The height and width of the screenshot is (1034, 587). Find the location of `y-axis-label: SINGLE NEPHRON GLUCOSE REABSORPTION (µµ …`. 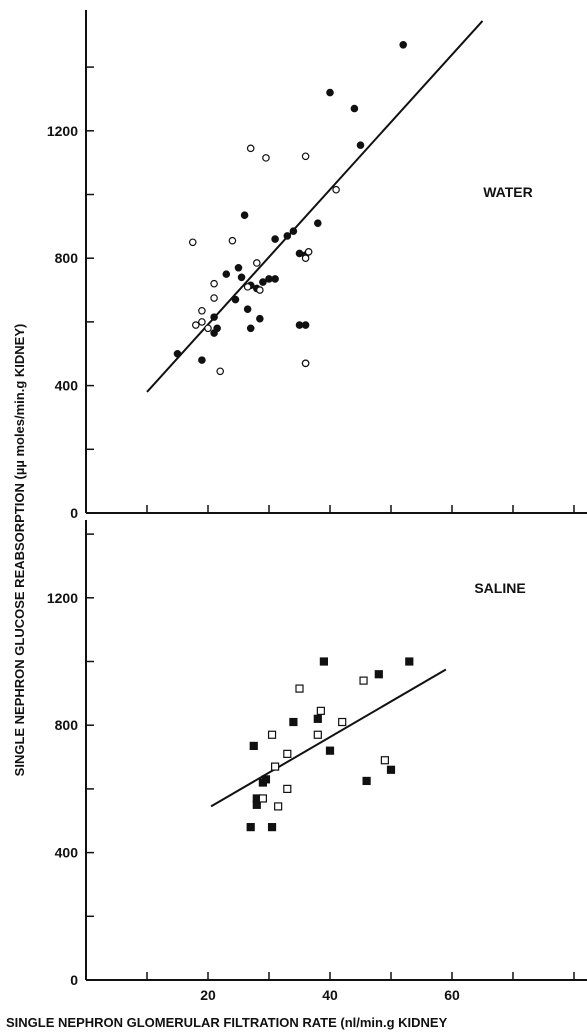

y-axis-label: SINGLE NEPHRON GLUCOSE REABSORPTION (µµ … is located at coordinates (19, 550).